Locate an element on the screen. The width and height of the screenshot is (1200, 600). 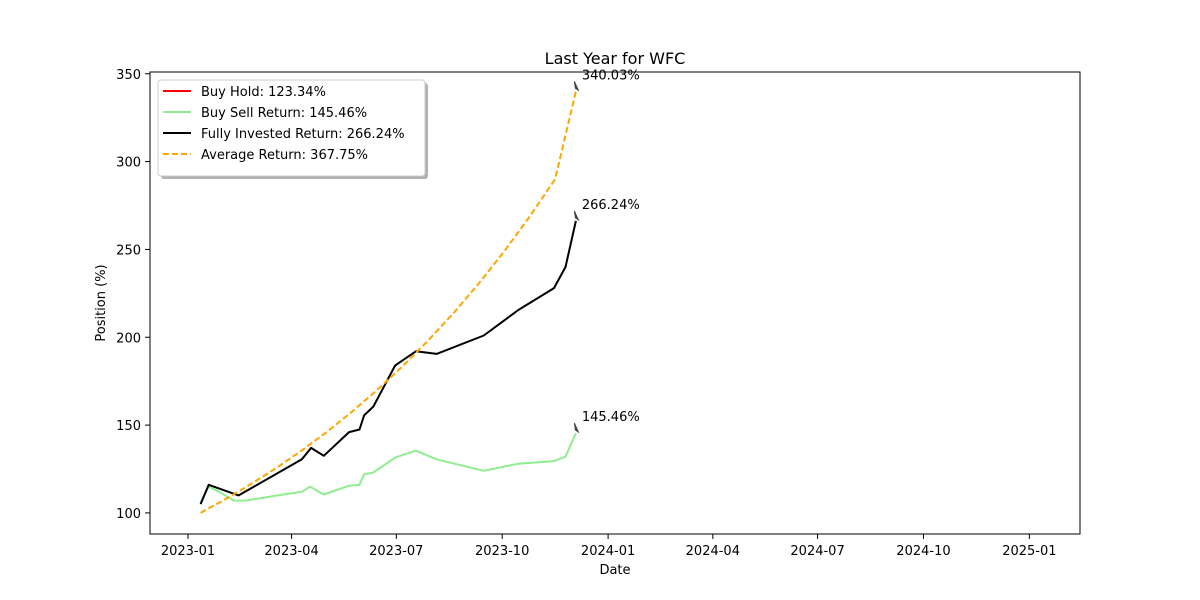
x-tick-label: 2024-04 is located at coordinates (713, 551).